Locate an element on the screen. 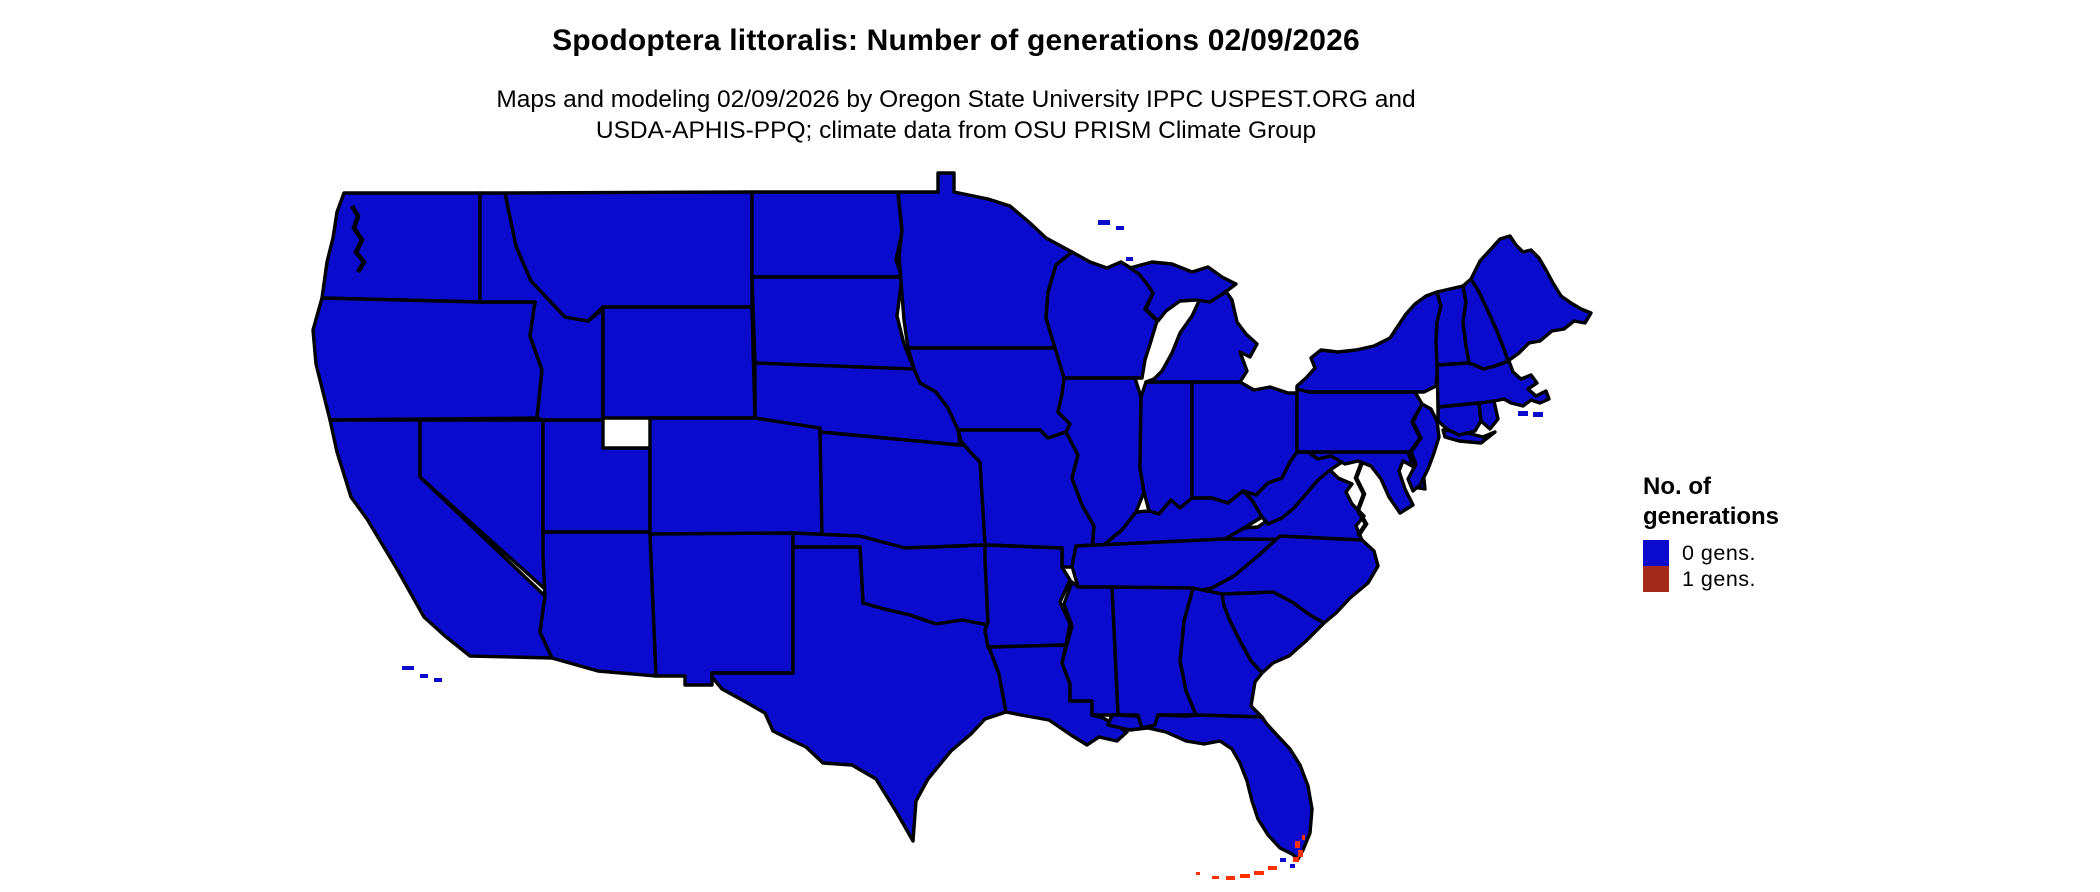 Image resolution: width=2100 pixels, height=892 pixels. state-texas is located at coordinates (859, 694).